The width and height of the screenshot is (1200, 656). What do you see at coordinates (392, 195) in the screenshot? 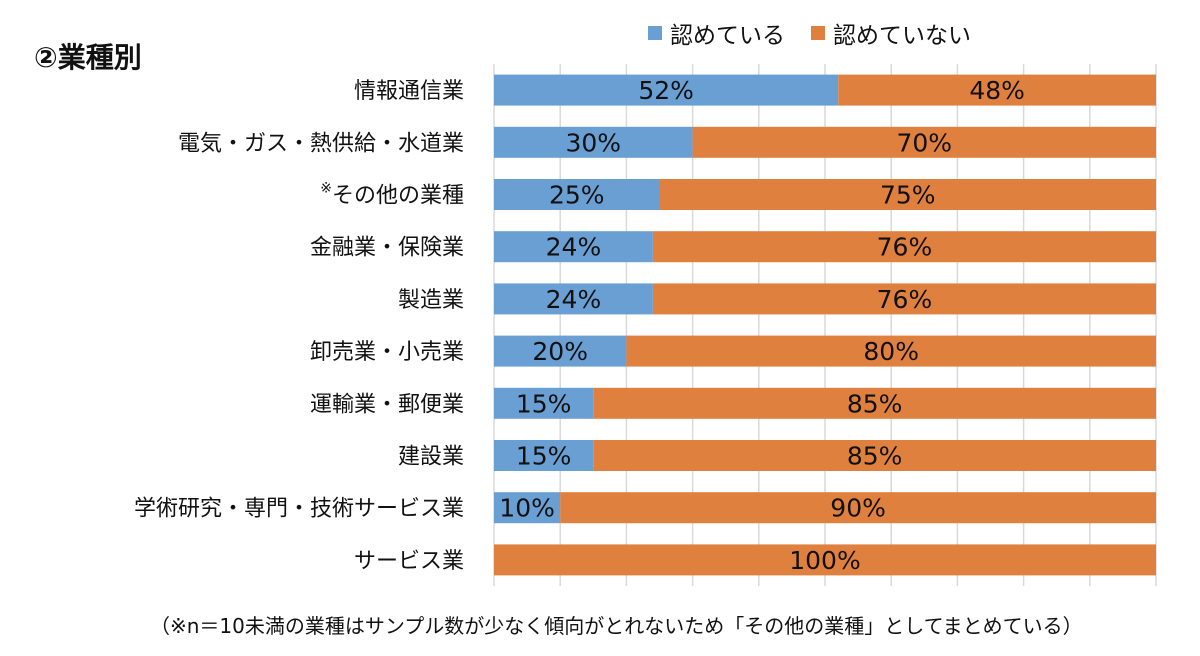
I see `category-label: ※その他の業種` at bounding box center [392, 195].